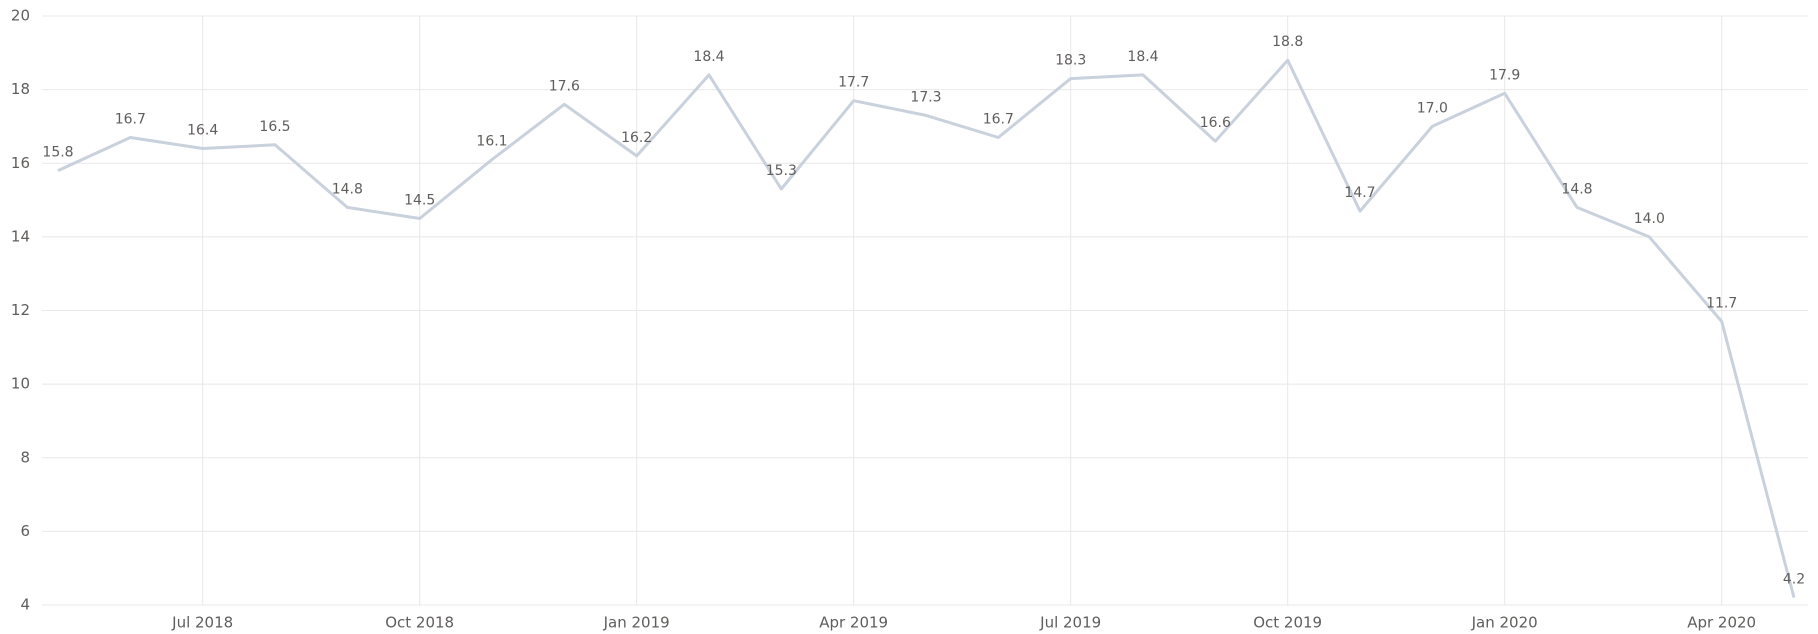  What do you see at coordinates (57, 153) in the screenshot?
I see `data-label: 15.8` at bounding box center [57, 153].